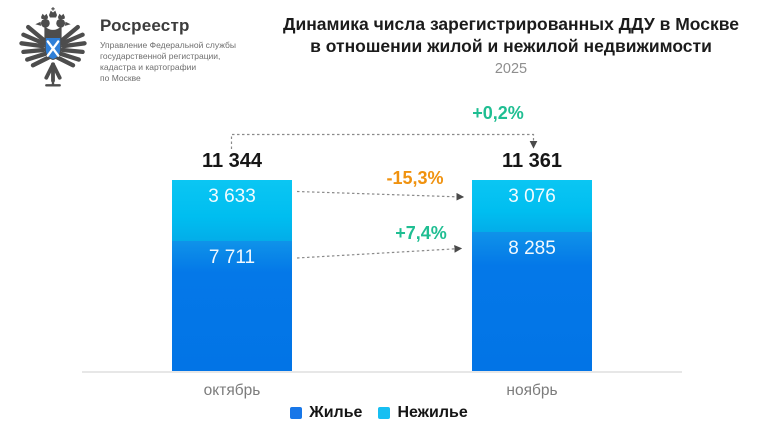  I want to click on bar-november-residential-segment: 8 285, so click(532, 302).